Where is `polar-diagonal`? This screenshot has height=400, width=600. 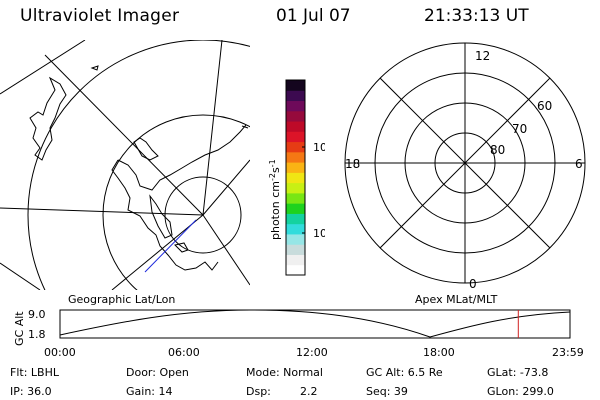
polar-diagonal is located at coordinates (465, 163).